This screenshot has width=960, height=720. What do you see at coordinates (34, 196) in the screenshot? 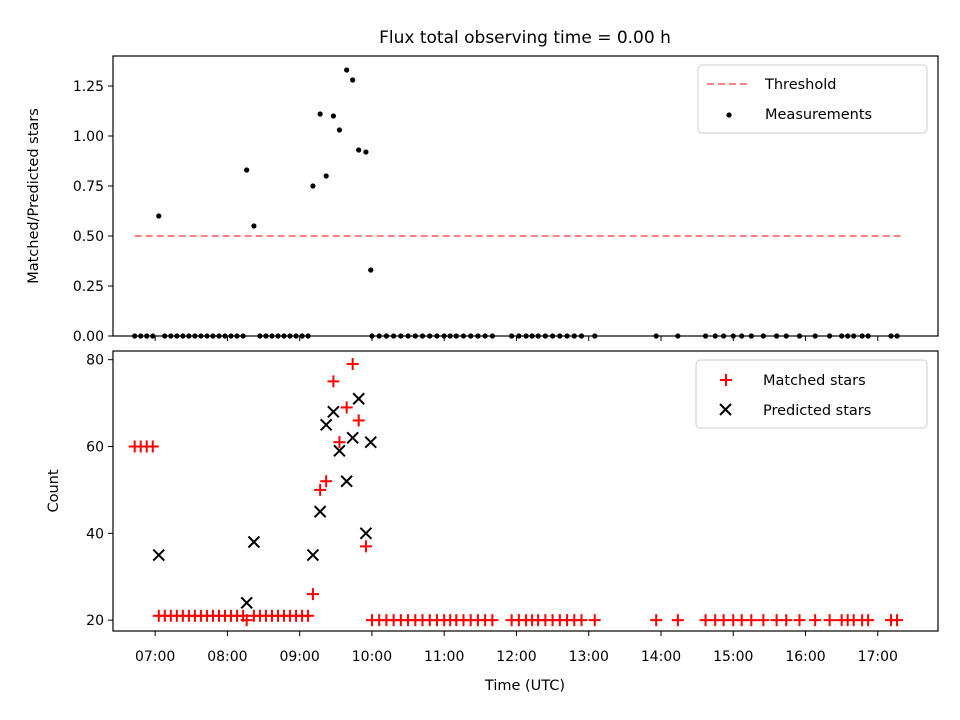
I see `top-y-axis-label: Matched/Predicted stars` at bounding box center [34, 196].